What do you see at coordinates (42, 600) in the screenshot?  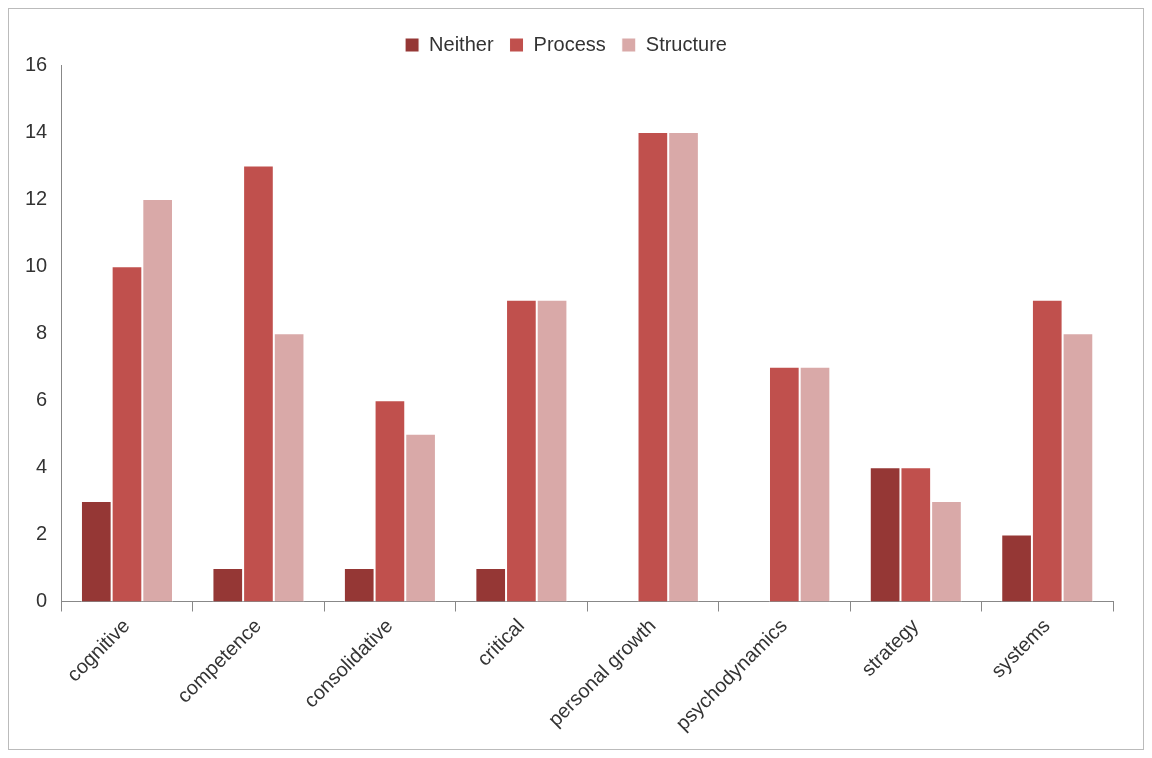 I see `y-tick-label: 0` at bounding box center [42, 600].